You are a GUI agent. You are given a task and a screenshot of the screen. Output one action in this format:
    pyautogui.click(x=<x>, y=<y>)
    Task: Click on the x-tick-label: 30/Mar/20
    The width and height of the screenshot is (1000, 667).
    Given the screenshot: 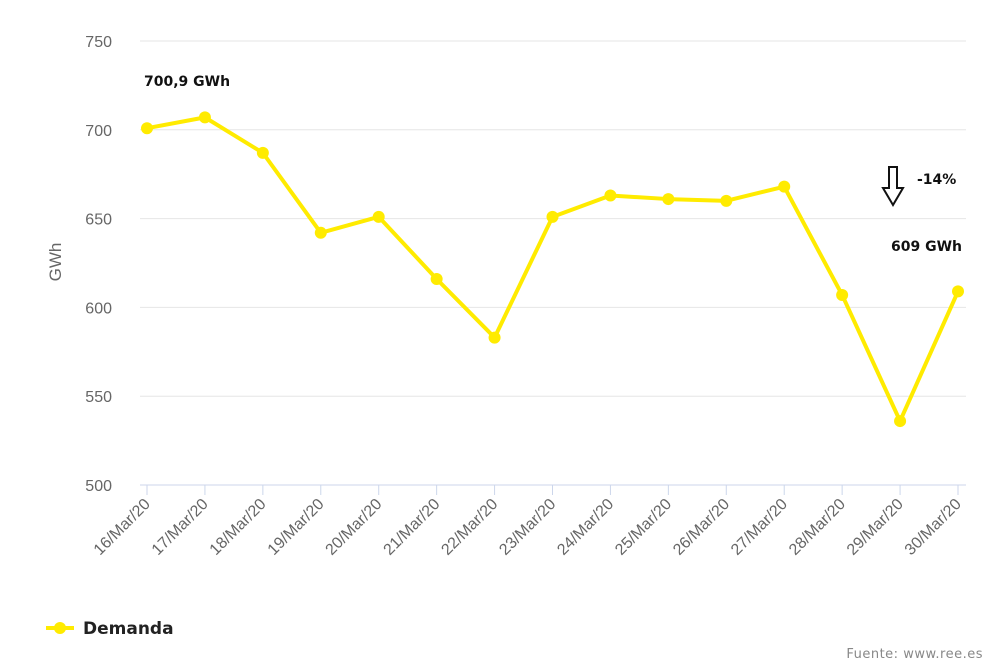 What is the action you would take?
    pyautogui.click(x=933, y=527)
    